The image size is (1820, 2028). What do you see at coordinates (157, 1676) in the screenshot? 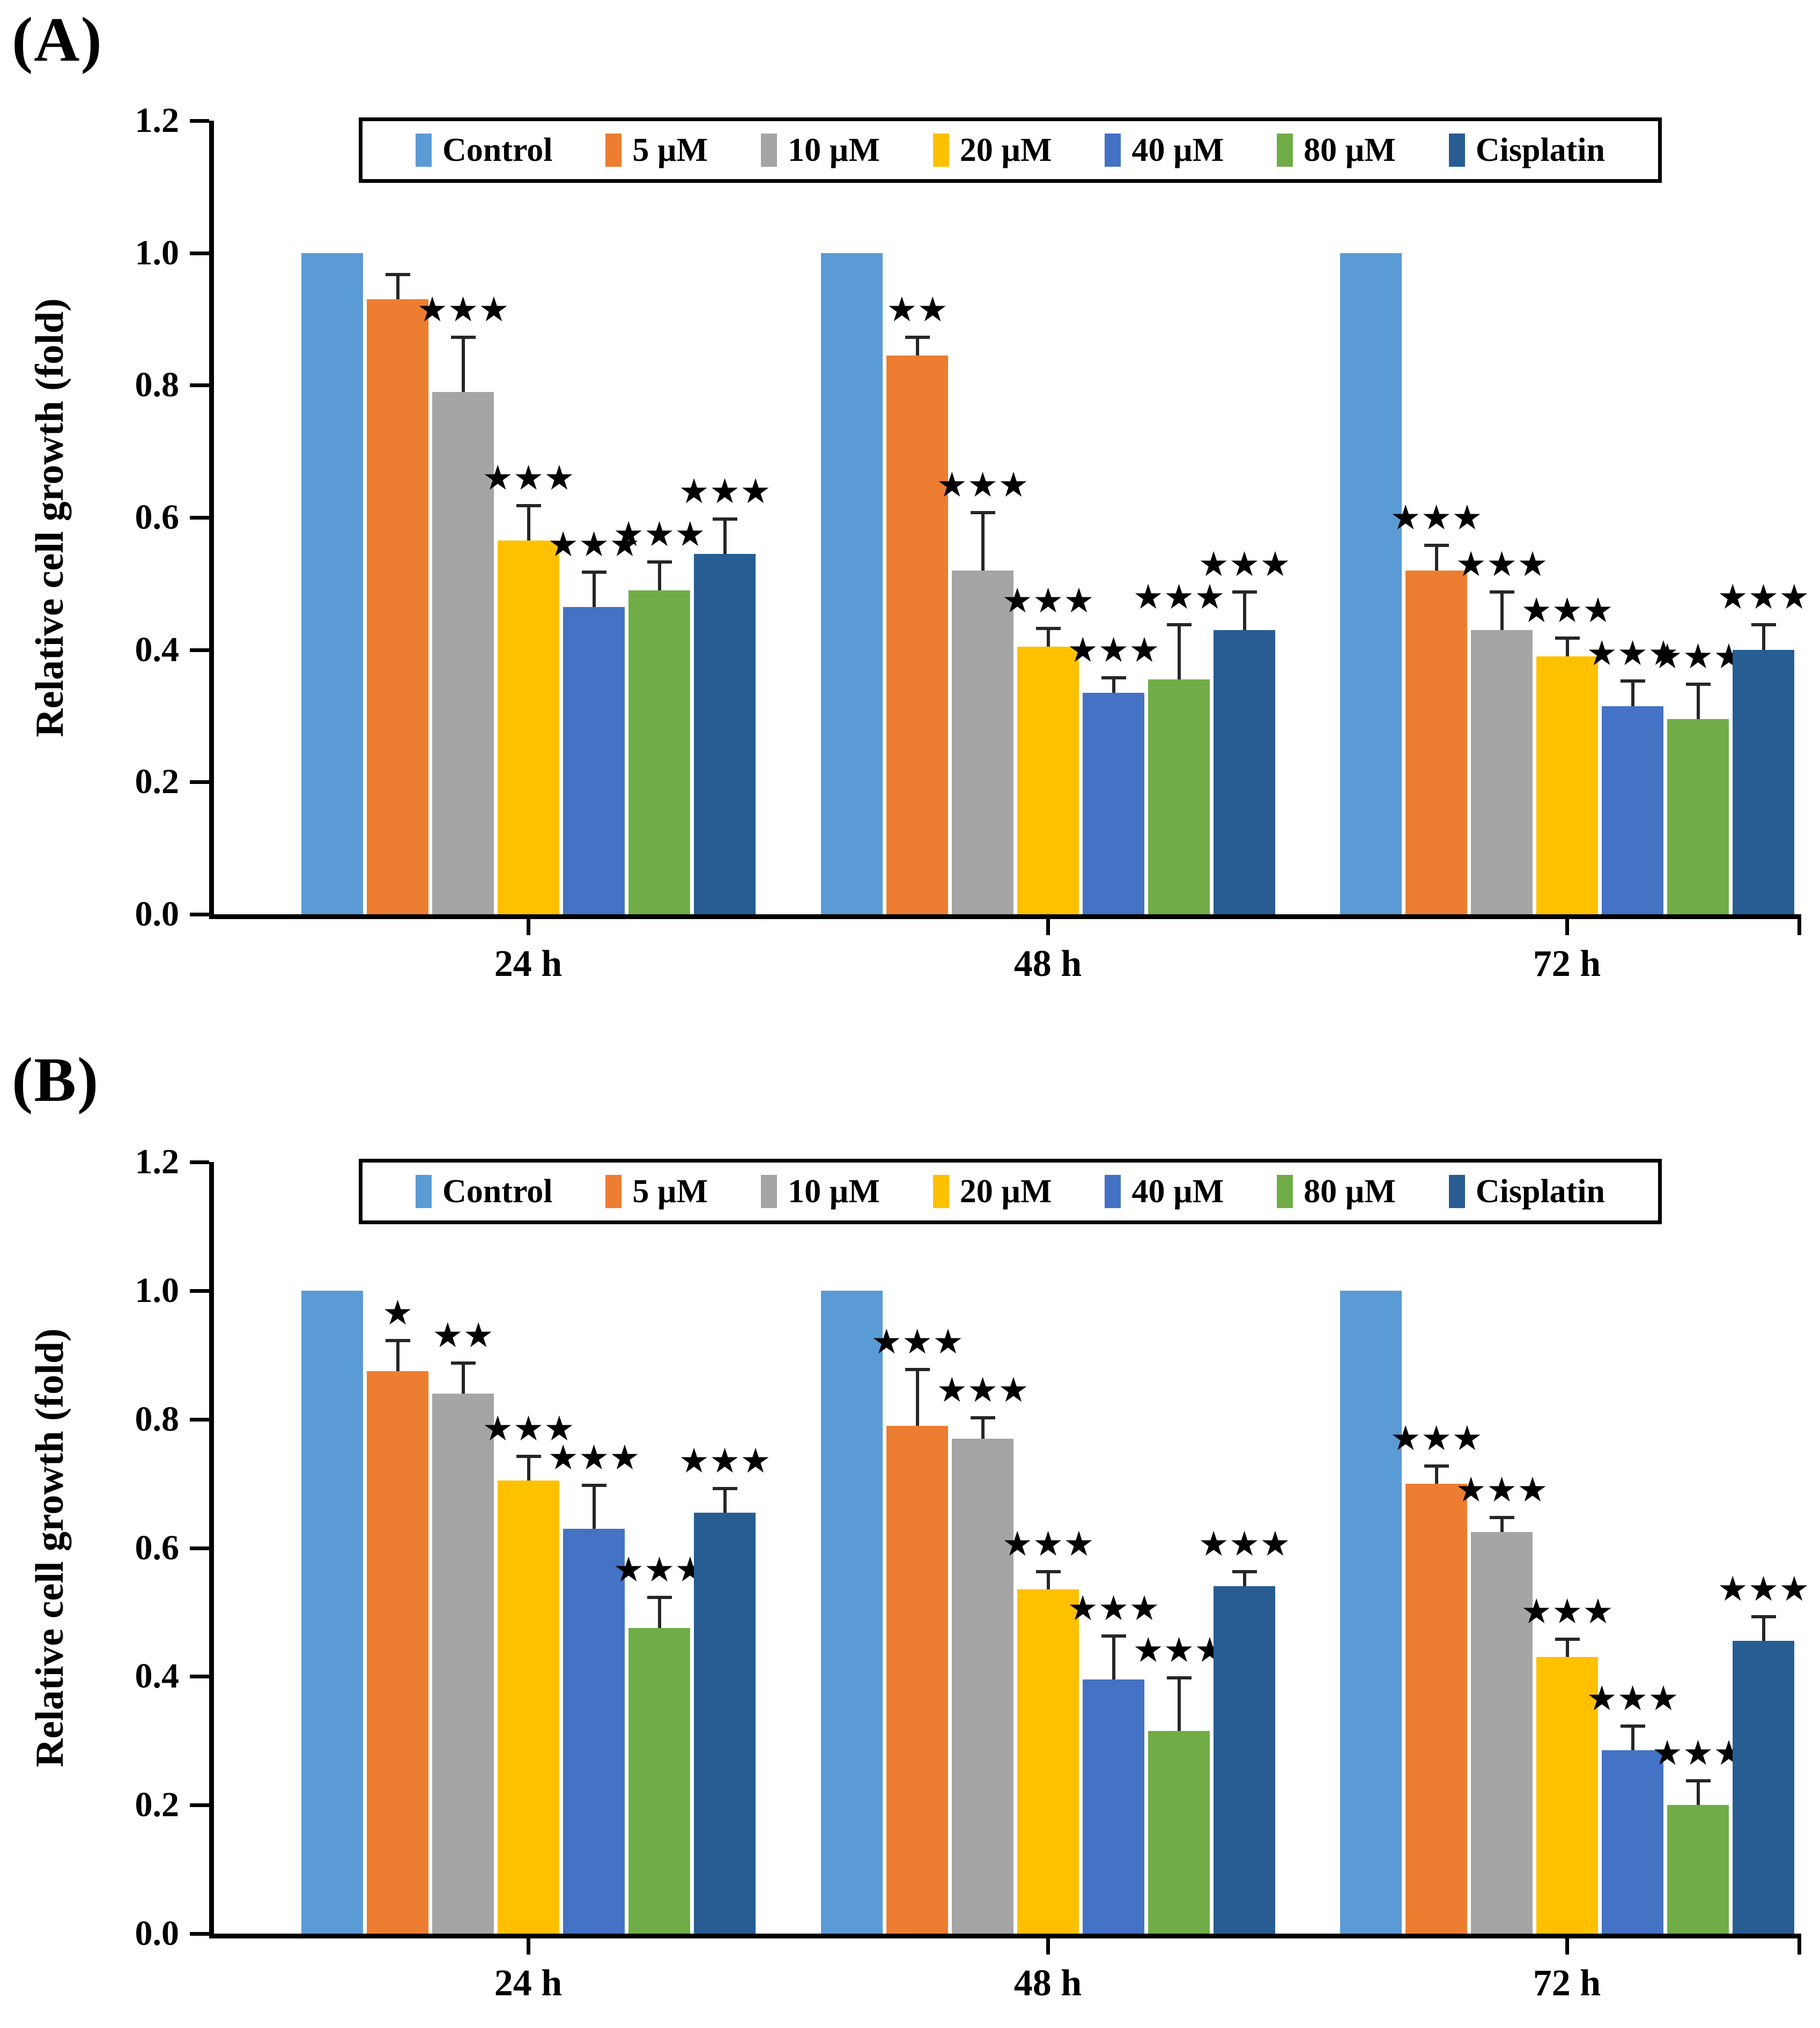
I see `y-tick-label: 0.4` at bounding box center [157, 1676].